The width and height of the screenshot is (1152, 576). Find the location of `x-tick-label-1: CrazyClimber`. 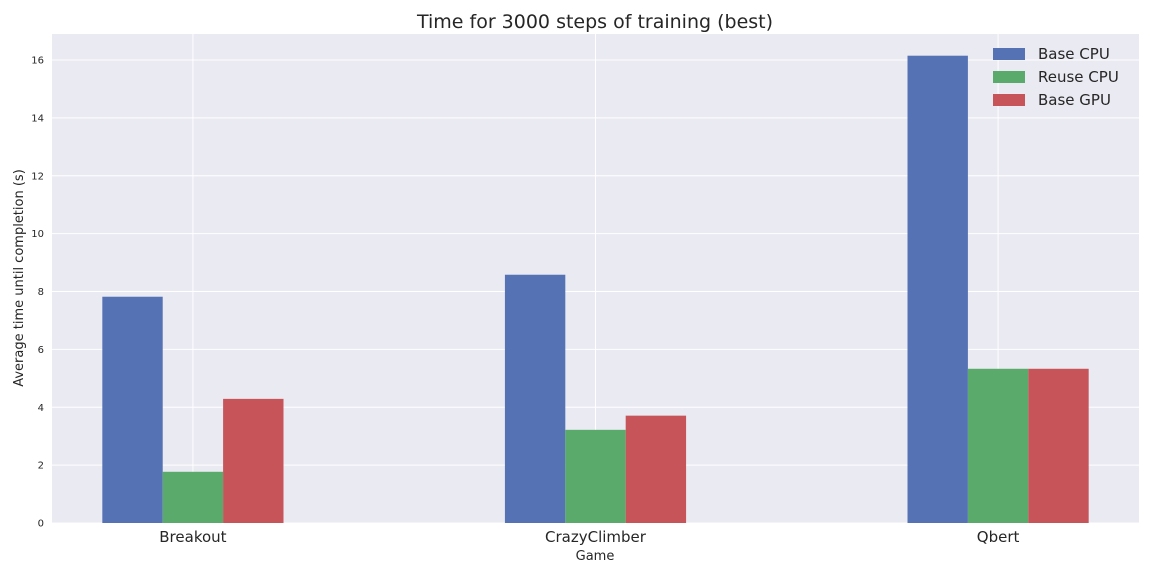

x-tick-label-1: CrazyClimber is located at coordinates (596, 537).